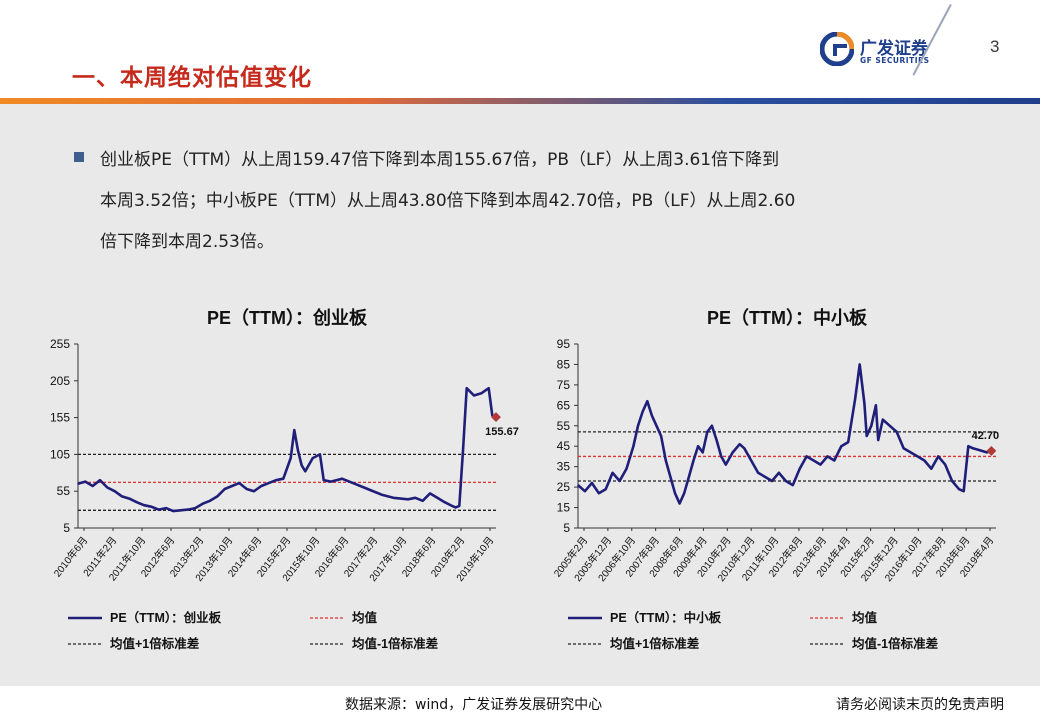 This screenshot has width=1040, height=720. I want to click on brand-logo: 广发证券 GF SECURITIES, so click(885, 51).